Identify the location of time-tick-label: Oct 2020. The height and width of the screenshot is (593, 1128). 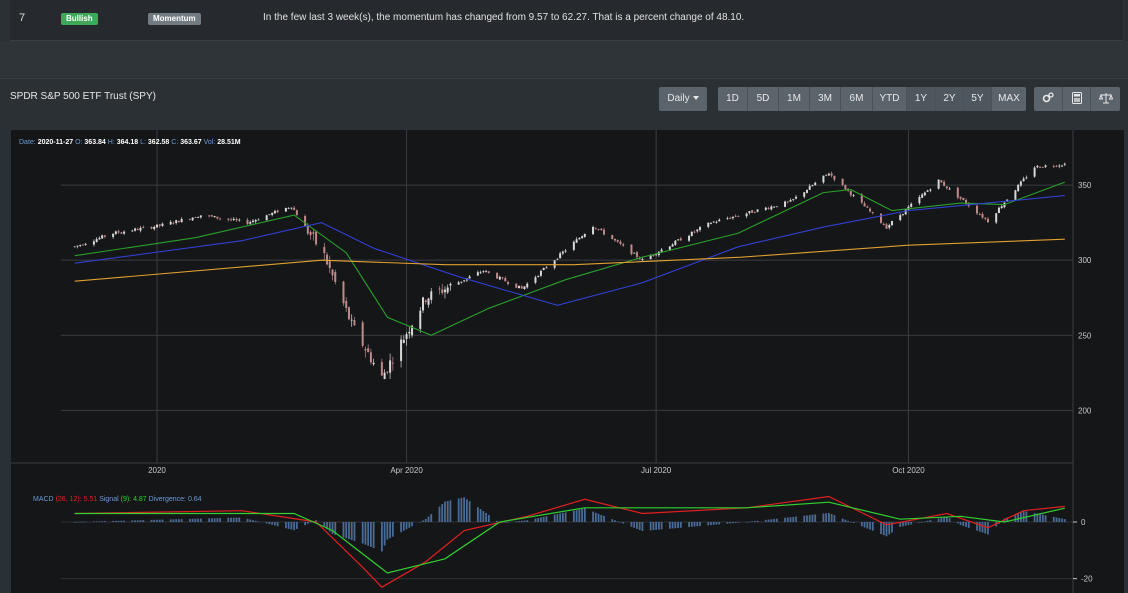
(908, 470).